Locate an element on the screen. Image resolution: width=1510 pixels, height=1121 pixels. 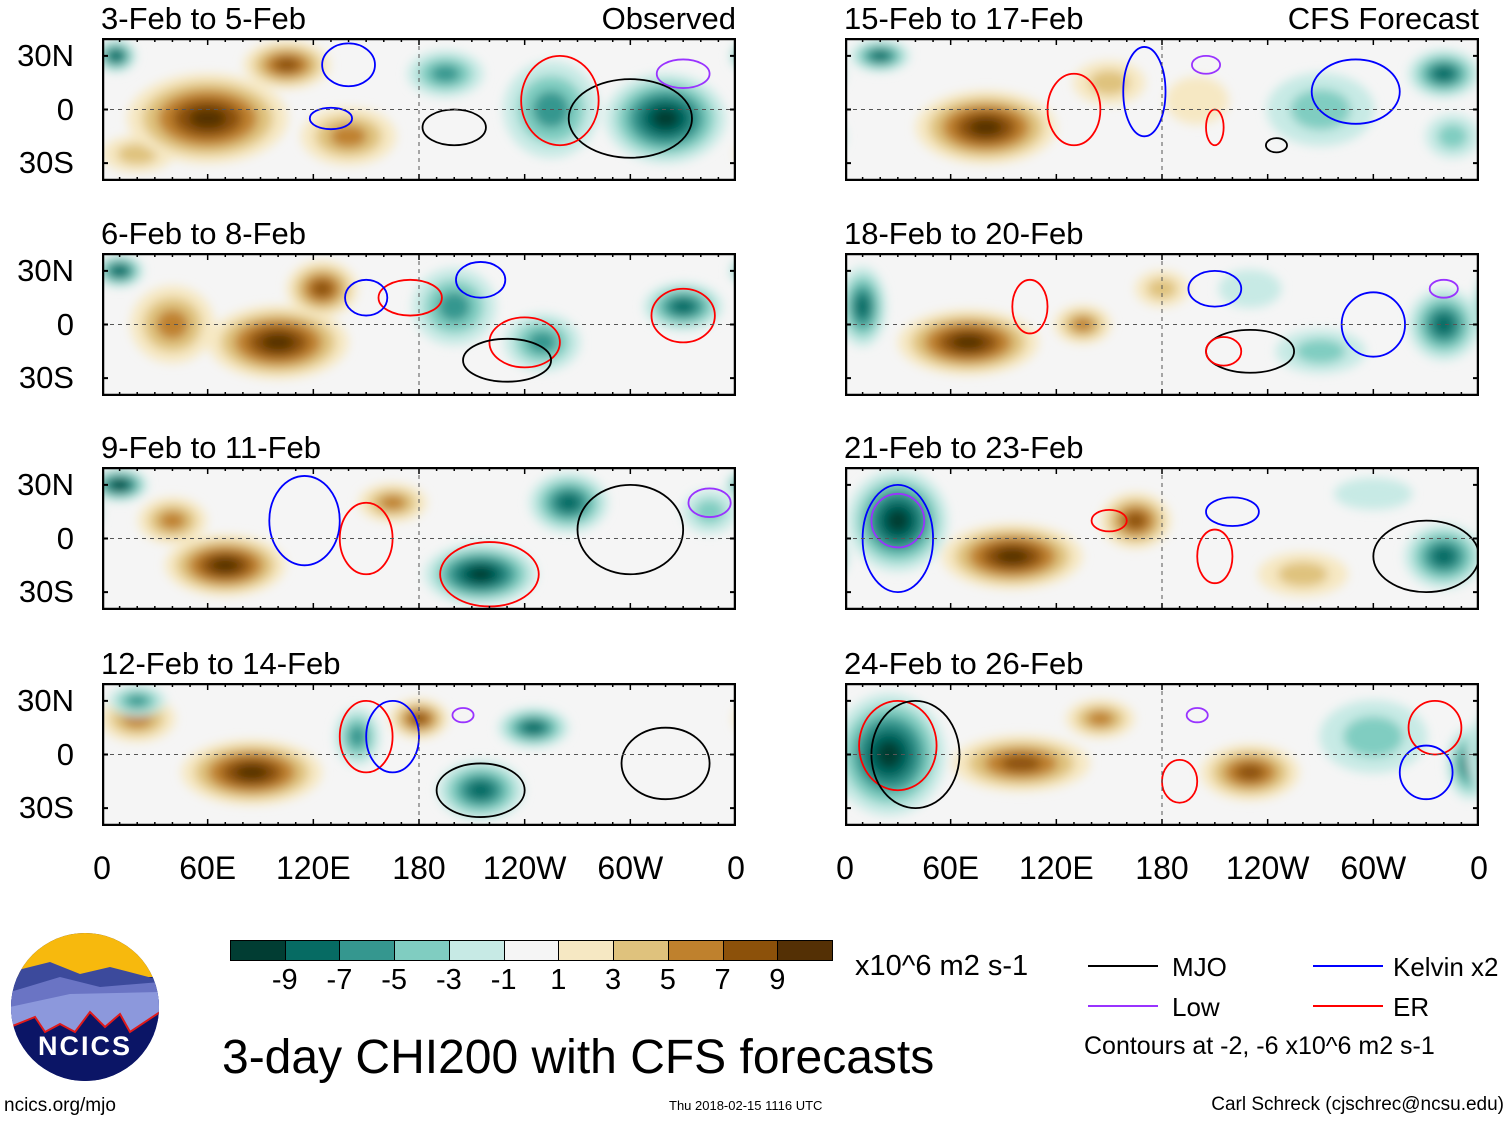
panel-tag: Observed is located at coordinates (668, 18).